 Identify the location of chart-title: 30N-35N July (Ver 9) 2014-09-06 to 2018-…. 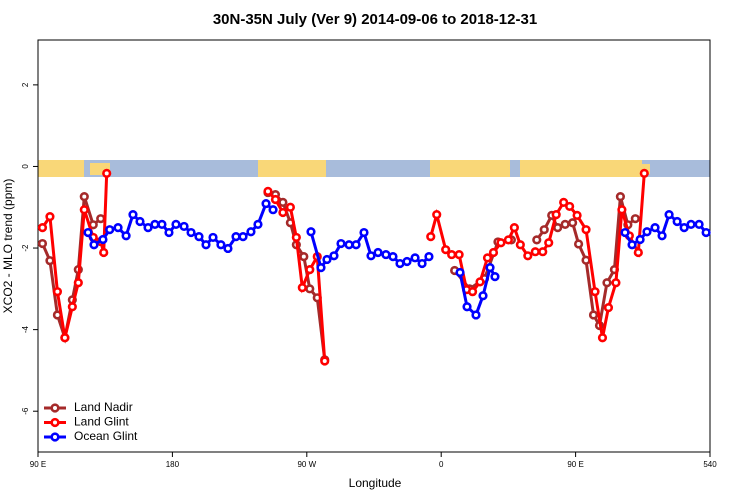
(375, 19).